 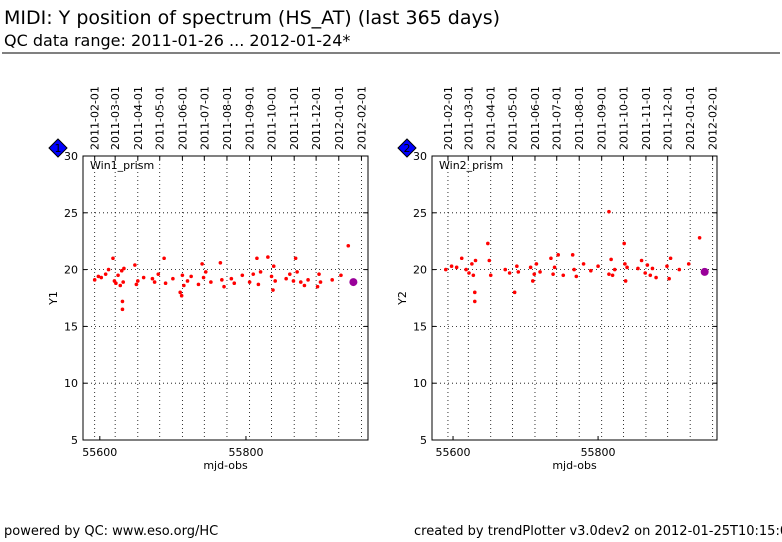 What do you see at coordinates (111, 531) in the screenshot?
I see `footer-left: powered by QC: www.eso.org/HC` at bounding box center [111, 531].